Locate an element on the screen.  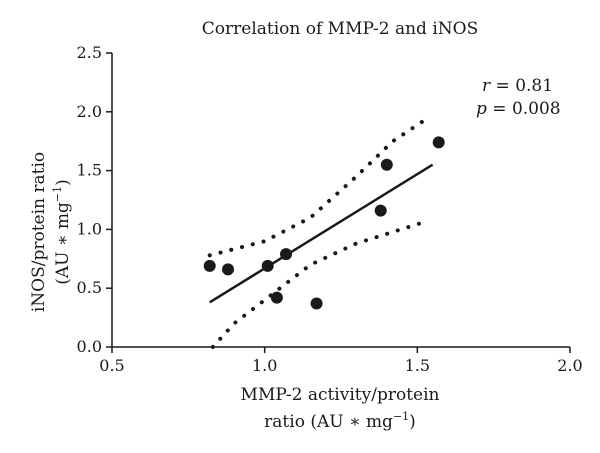
x-axis-label-line1: MMP-2 activity/protein is located at coordinates (340, 395).